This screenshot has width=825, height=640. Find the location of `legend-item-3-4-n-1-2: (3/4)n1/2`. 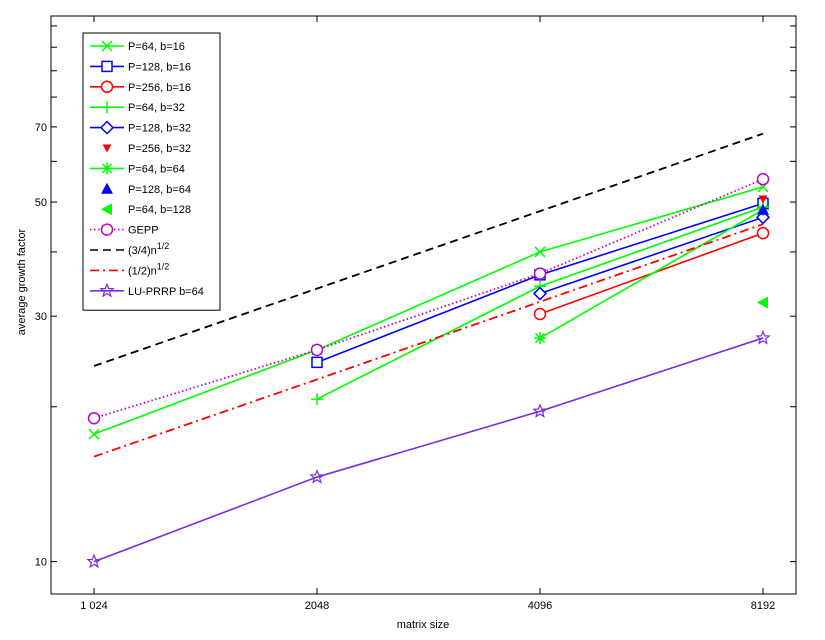

legend-item-3-4-n-1-2: (3/4)n1/2 is located at coordinates (129, 249).